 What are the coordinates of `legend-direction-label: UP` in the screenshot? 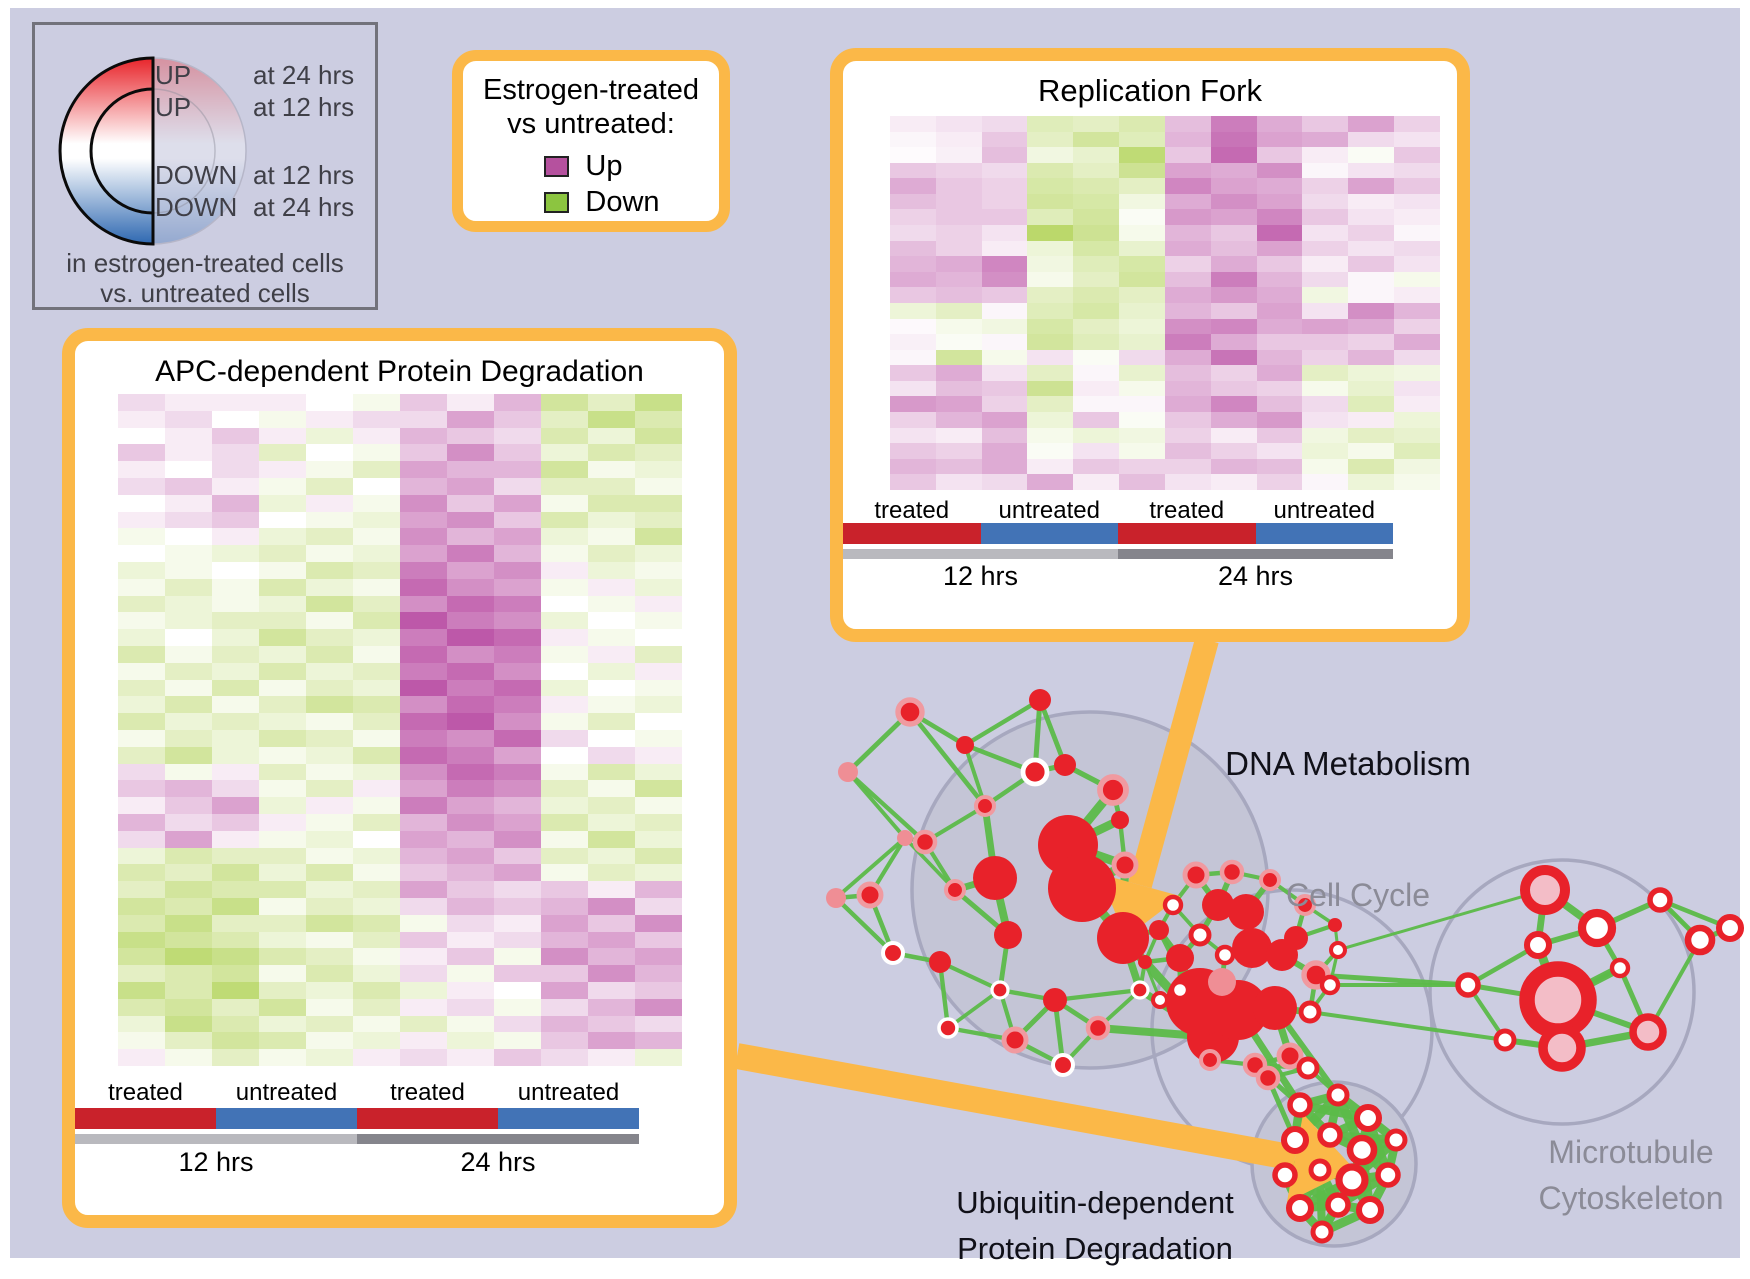 It's located at (173, 75).